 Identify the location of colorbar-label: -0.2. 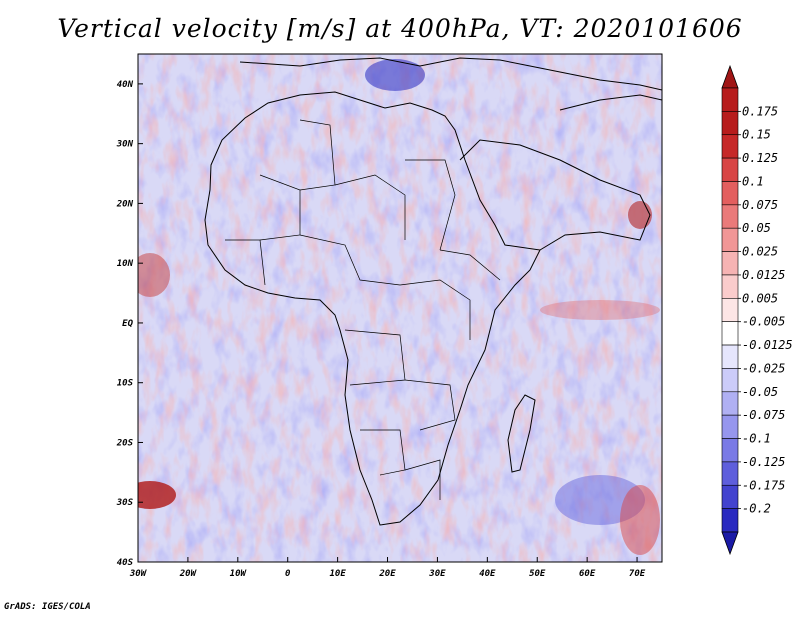
(756, 509).